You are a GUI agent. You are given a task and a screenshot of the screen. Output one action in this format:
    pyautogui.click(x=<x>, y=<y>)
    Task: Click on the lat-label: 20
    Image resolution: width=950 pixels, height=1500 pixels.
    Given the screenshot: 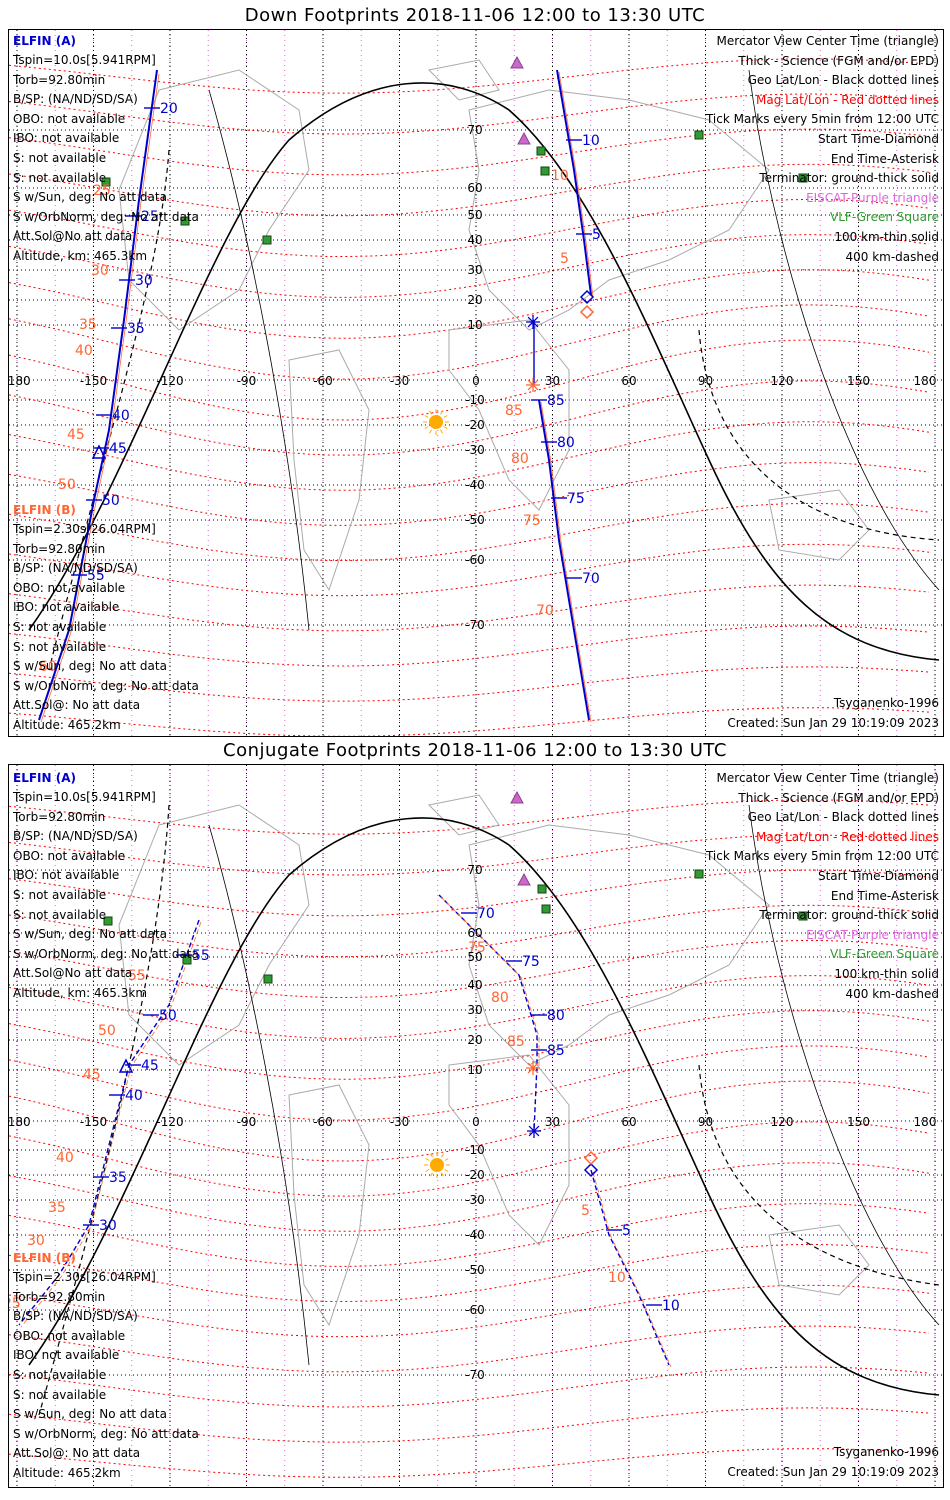 What is the action you would take?
    pyautogui.click(x=474, y=1040)
    